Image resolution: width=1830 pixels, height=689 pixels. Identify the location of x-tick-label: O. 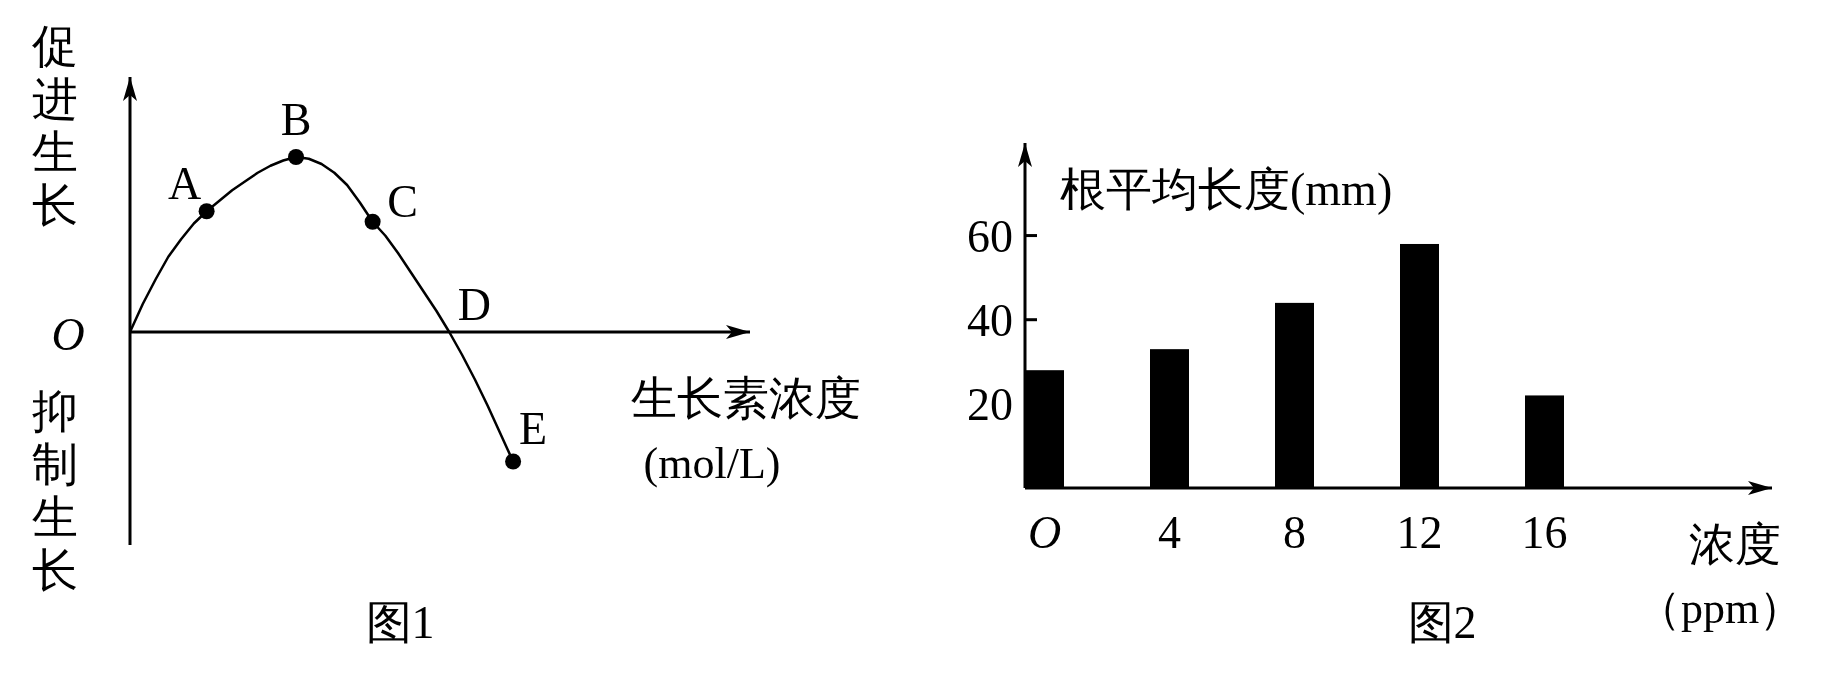
(1044, 532).